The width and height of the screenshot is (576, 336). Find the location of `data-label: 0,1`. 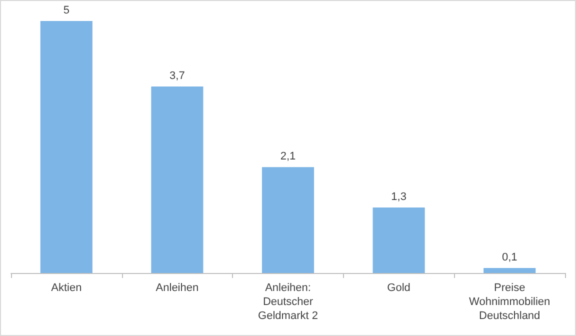

data-label: 0,1 is located at coordinates (510, 257).